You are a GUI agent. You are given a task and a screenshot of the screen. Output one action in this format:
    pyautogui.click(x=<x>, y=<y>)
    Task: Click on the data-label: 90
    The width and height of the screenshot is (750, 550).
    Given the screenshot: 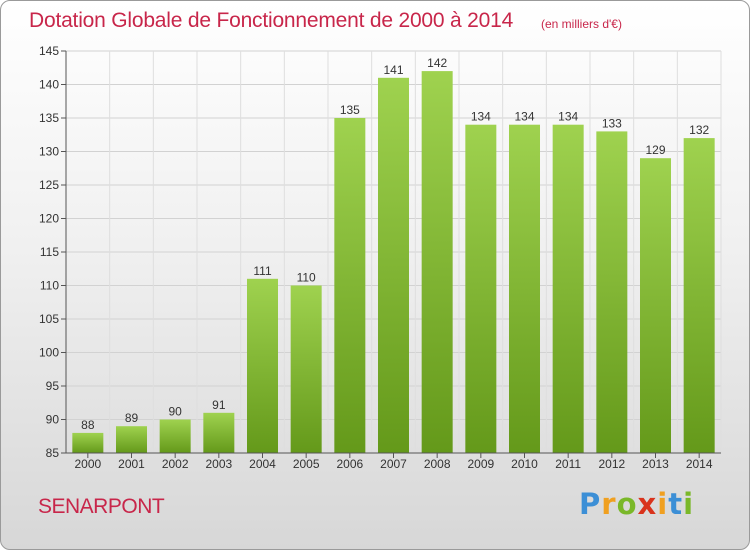 What is the action you would take?
    pyautogui.click(x=175, y=412)
    